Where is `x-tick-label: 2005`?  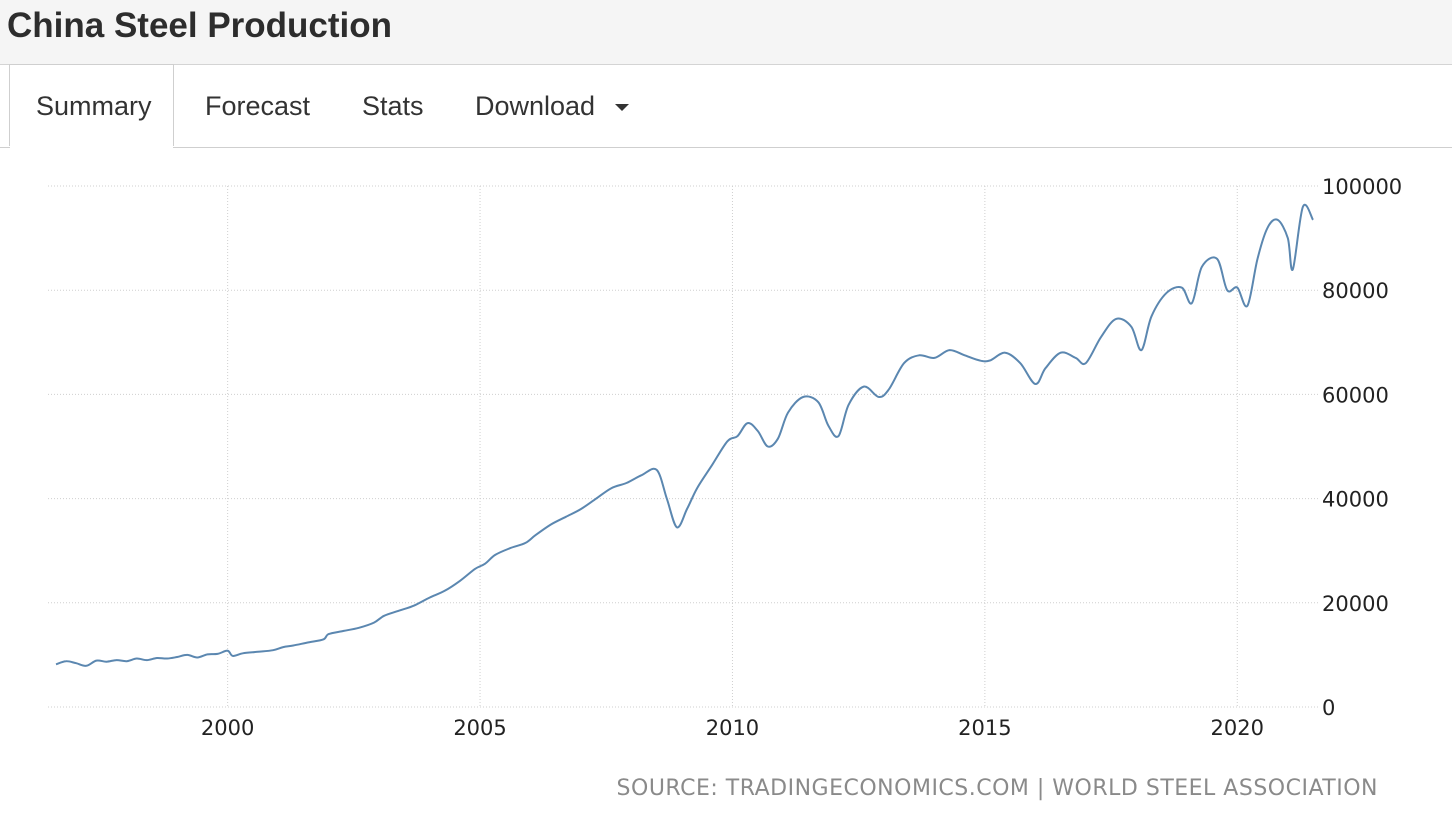 x-tick-label: 2005 is located at coordinates (479, 728).